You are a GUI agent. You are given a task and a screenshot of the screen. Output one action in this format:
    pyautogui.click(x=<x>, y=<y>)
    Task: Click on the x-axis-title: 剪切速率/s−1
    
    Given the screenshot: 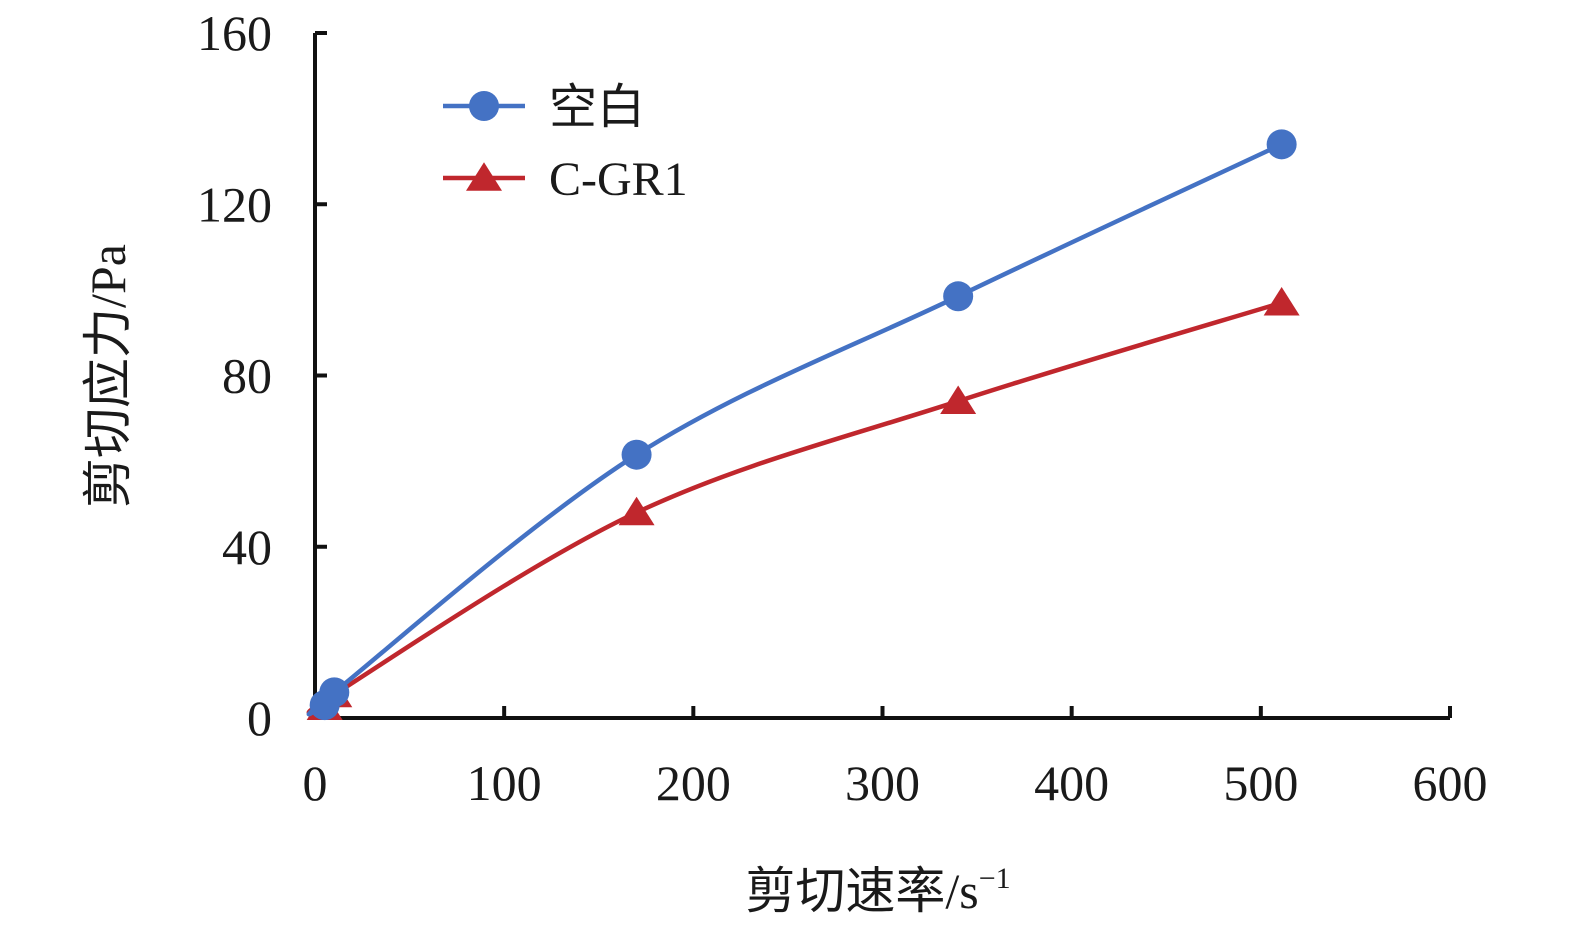 What is the action you would take?
    pyautogui.click(x=877, y=890)
    